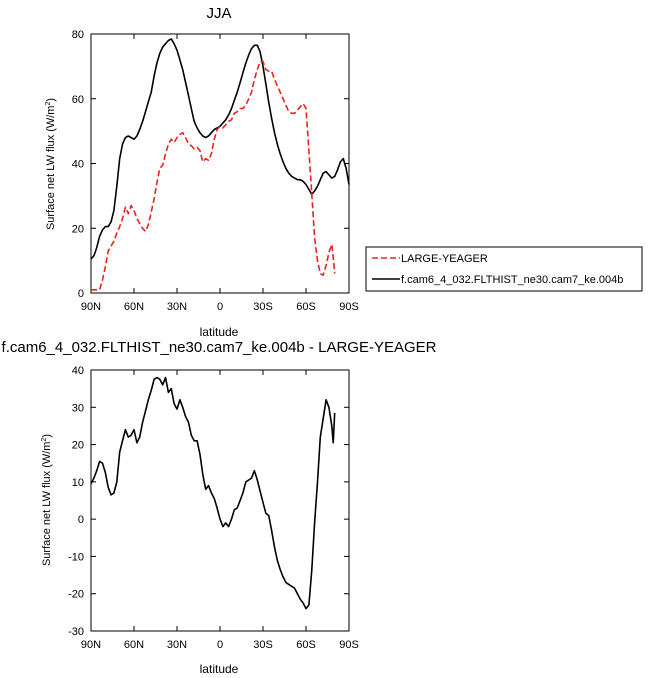 This screenshot has height=678, width=648. What do you see at coordinates (91, 645) in the screenshot?
I see `bottom-chart-x-tick-label: 90N` at bounding box center [91, 645].